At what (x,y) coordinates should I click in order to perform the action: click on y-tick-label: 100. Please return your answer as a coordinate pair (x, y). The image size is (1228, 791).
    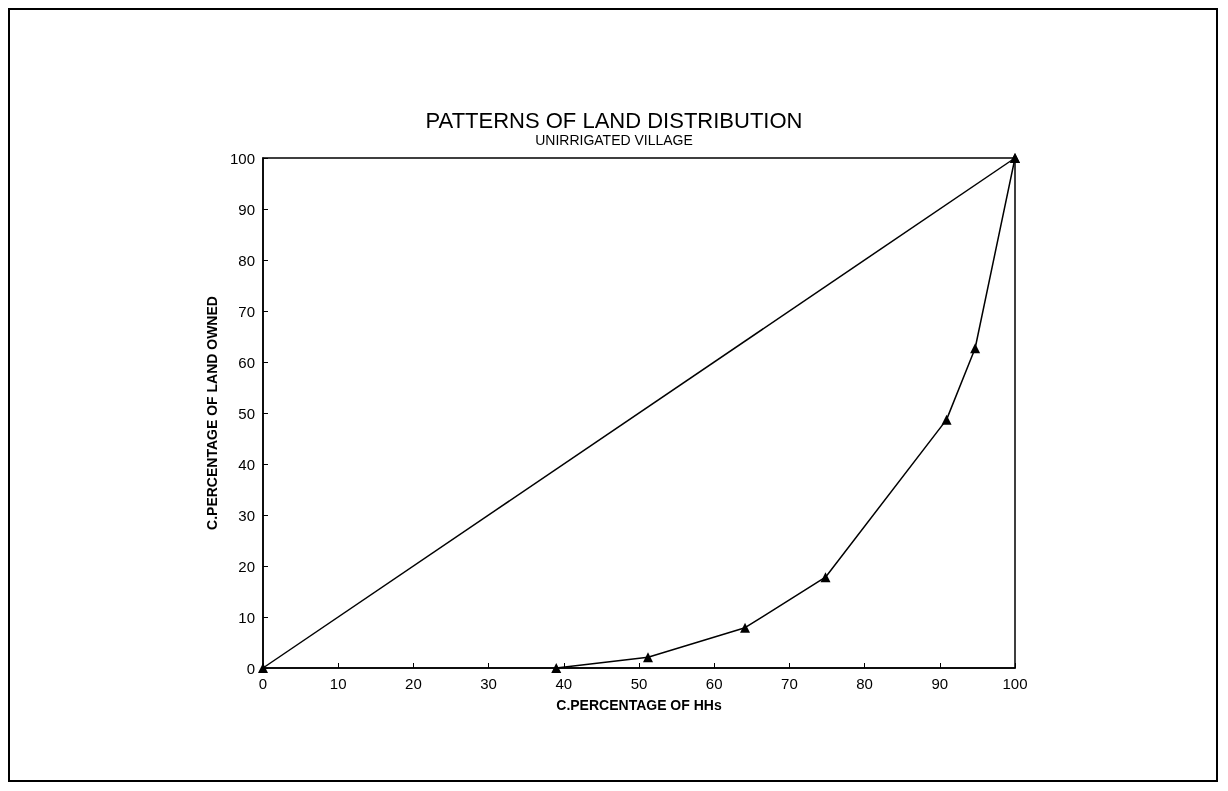
    Looking at the image, I should click on (242, 158).